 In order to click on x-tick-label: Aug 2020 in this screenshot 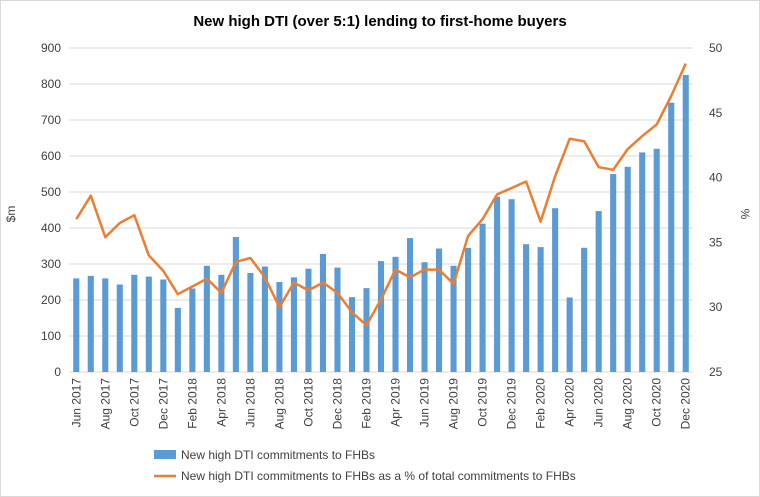, I will do `click(628, 404)`.